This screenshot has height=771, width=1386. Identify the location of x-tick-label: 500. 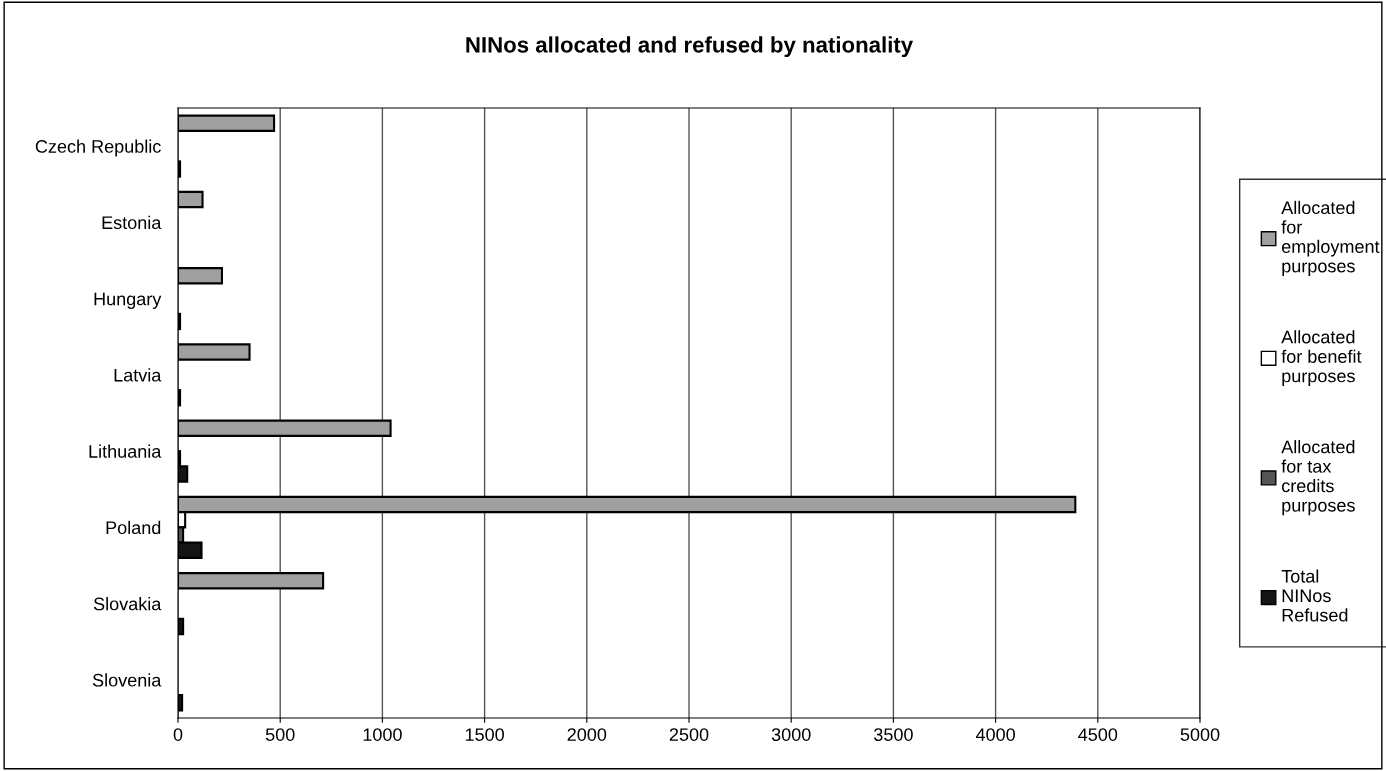
(280, 734).